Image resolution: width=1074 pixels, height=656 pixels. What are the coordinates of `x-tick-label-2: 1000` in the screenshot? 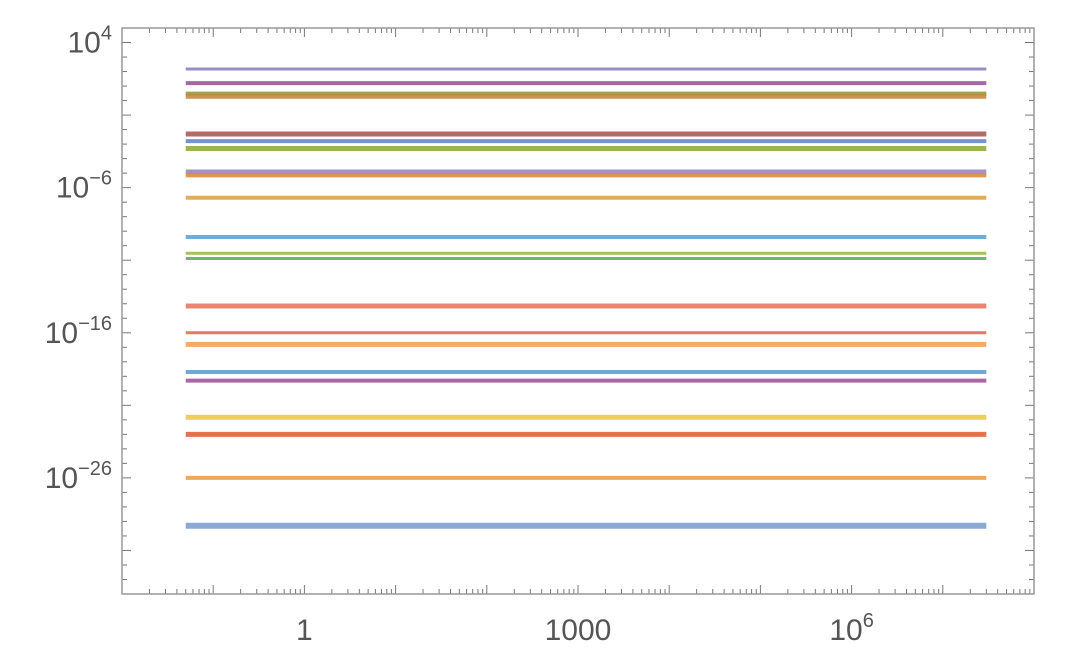 It's located at (578, 630).